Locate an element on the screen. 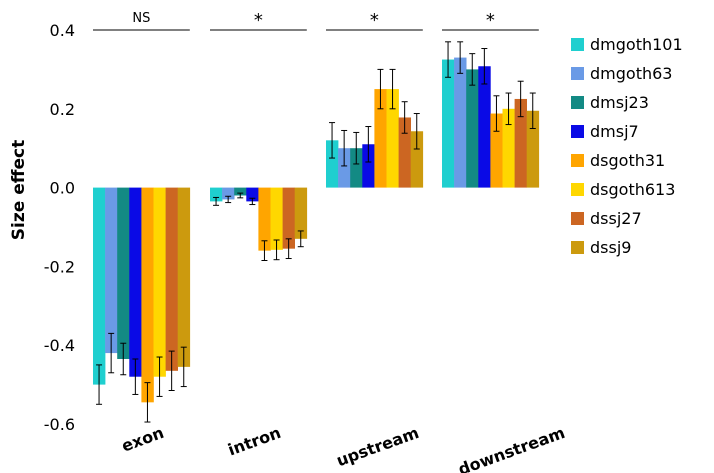  bar-exon-dsgoth31 is located at coordinates (147, 295).